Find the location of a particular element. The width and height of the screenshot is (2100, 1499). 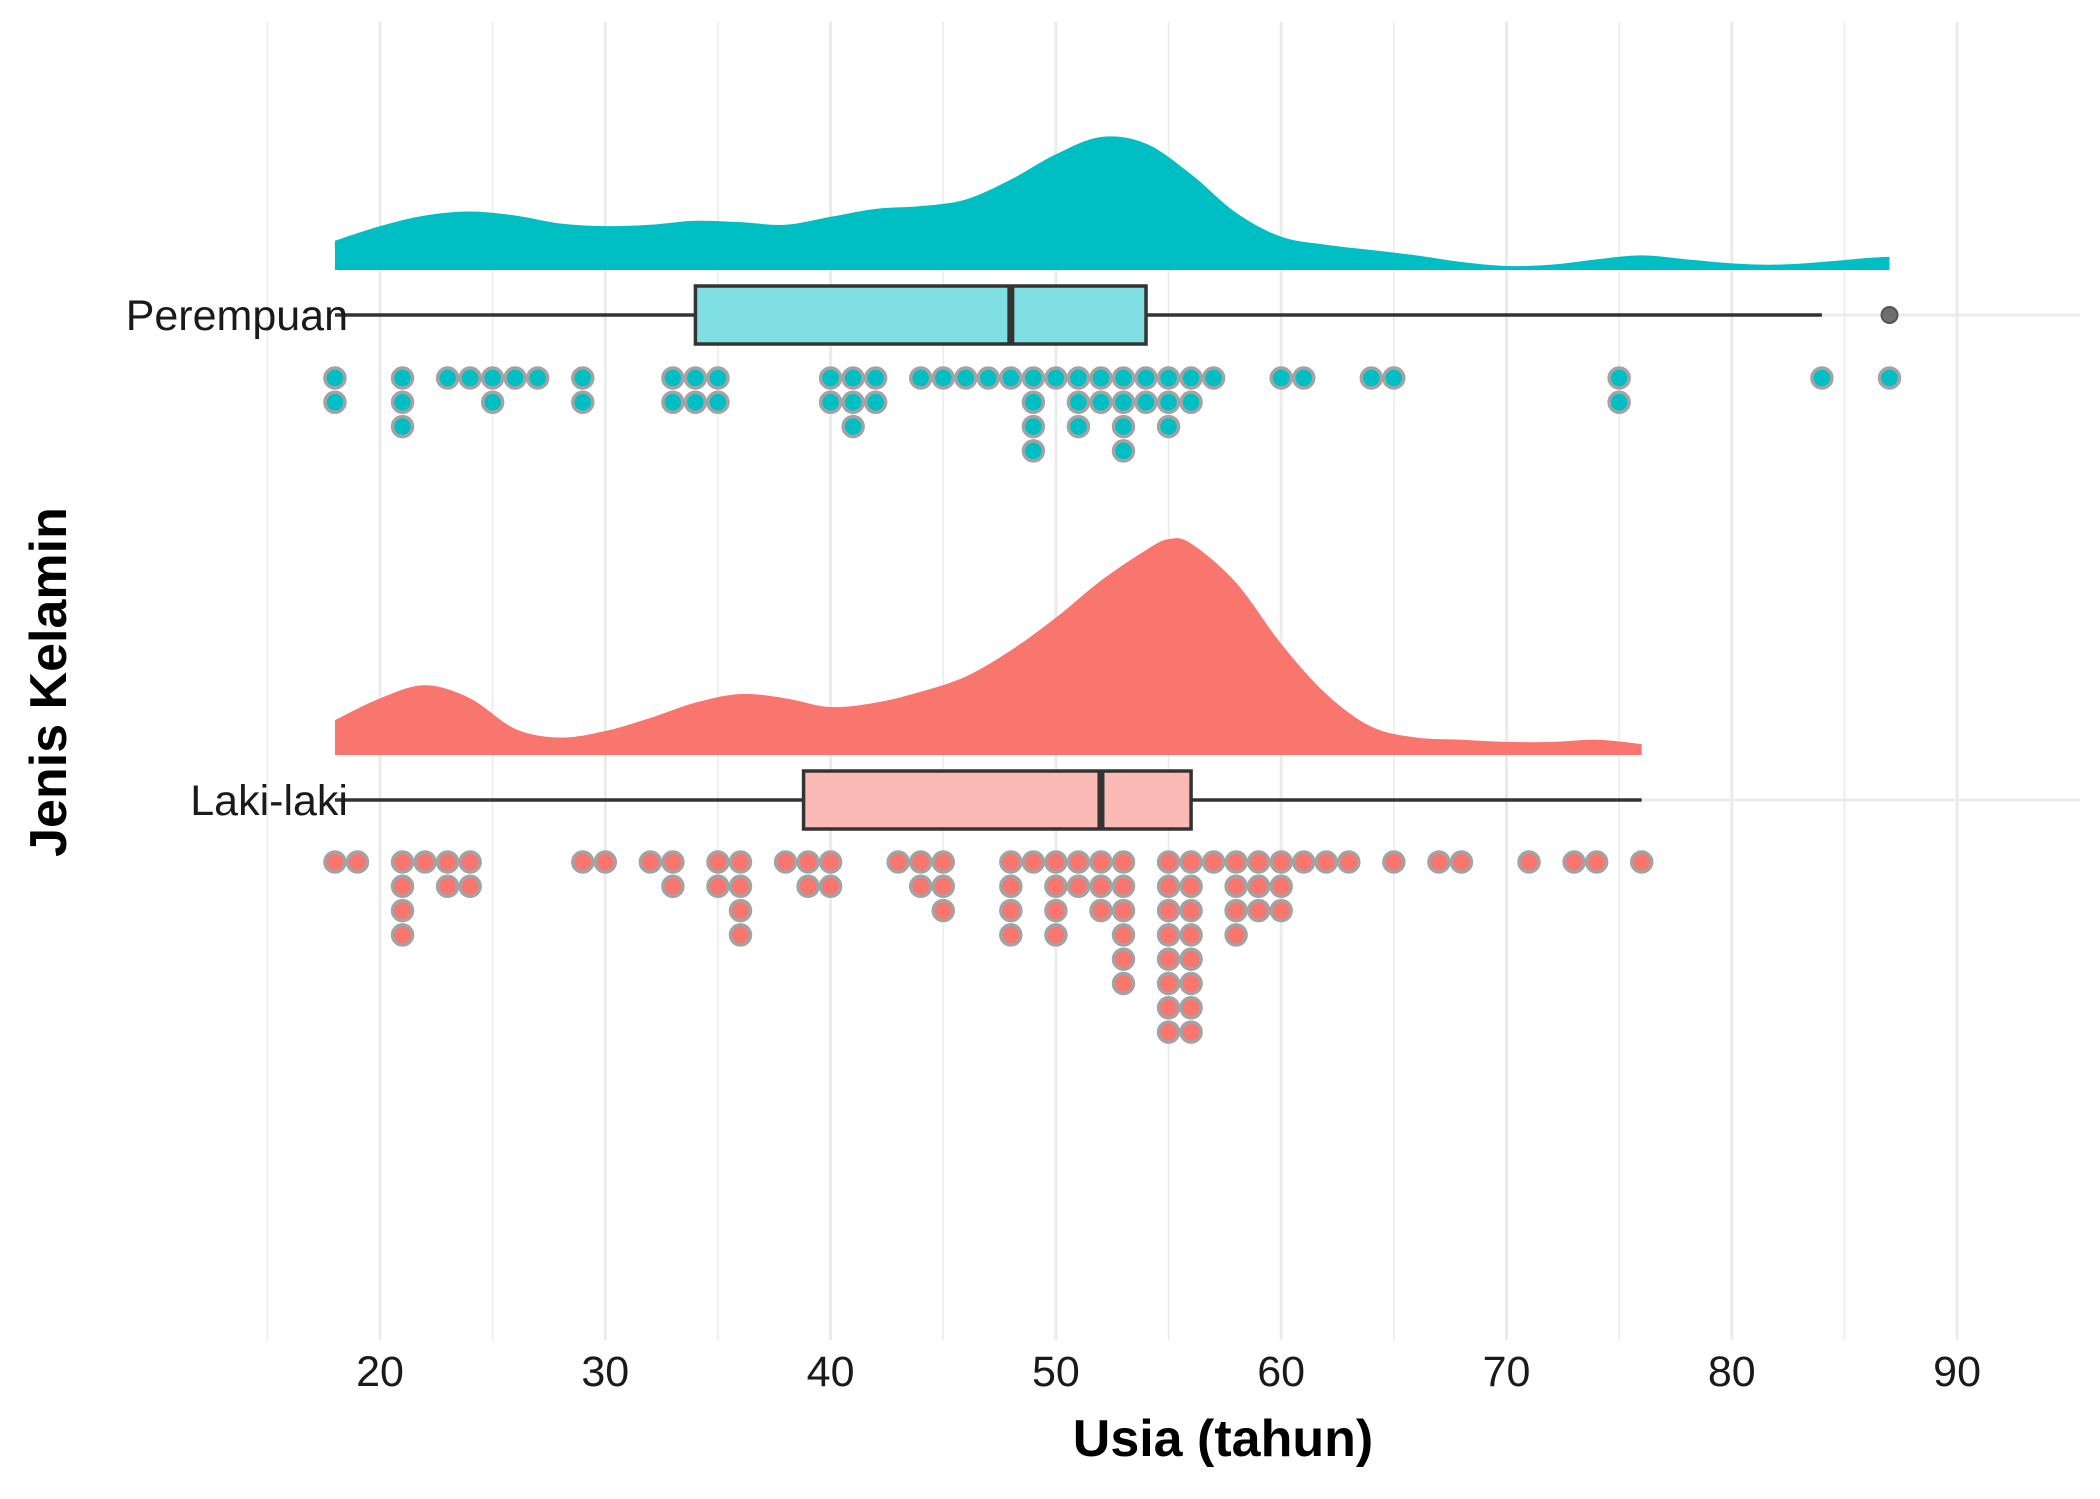

x-tick-label: 60 is located at coordinates (1281, 1372).